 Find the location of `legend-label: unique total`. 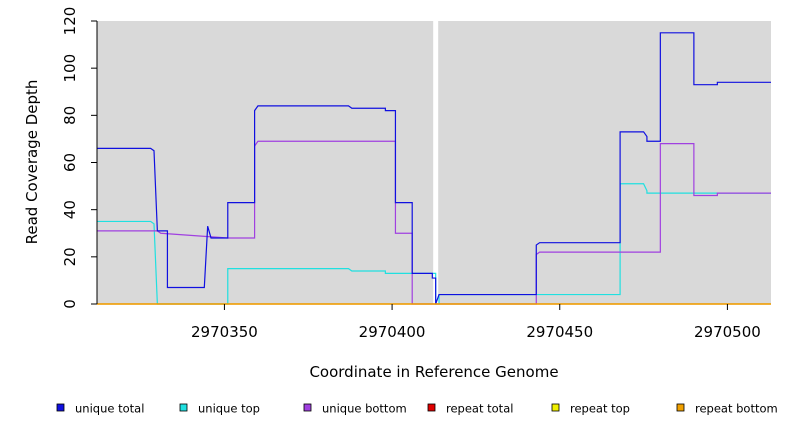

legend-label: unique total is located at coordinates (109, 409).